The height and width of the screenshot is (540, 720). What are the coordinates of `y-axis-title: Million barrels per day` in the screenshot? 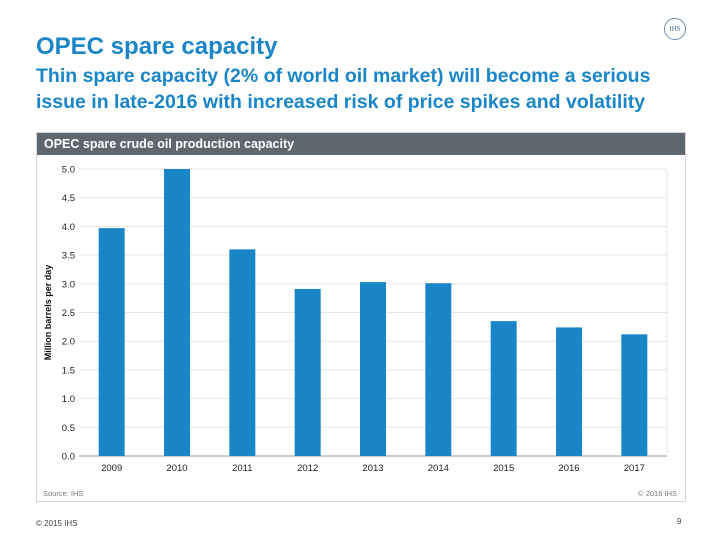 It's located at (48, 313).